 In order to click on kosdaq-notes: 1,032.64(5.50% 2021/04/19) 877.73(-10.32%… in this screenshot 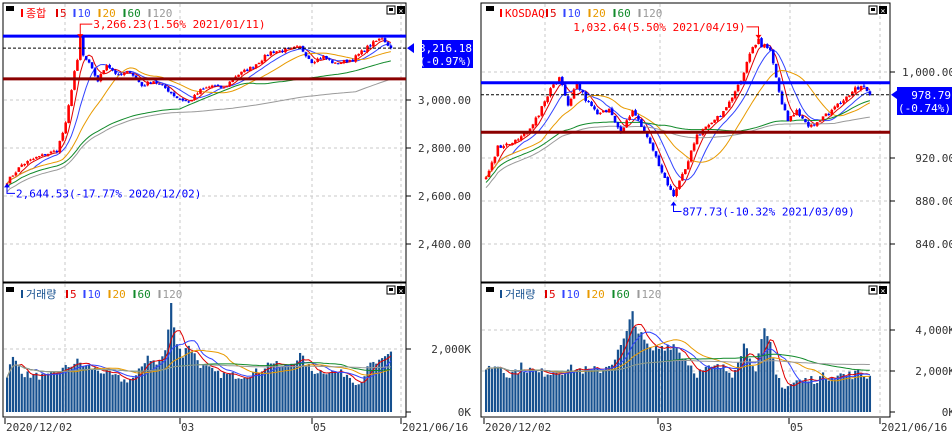, I will do `click(713, 120)`.